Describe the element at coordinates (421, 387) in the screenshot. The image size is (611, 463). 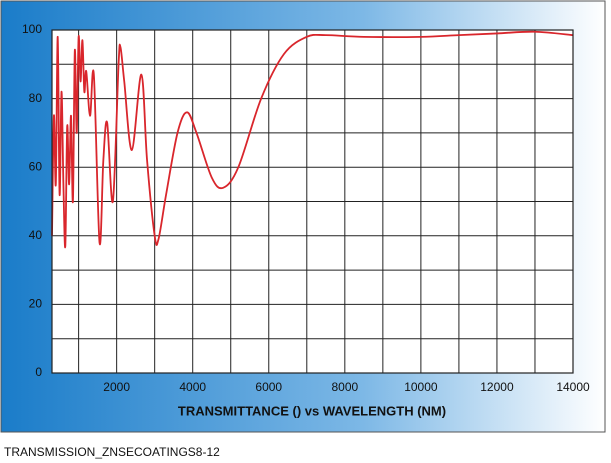
I see `x-tick-label: 10000` at that location.